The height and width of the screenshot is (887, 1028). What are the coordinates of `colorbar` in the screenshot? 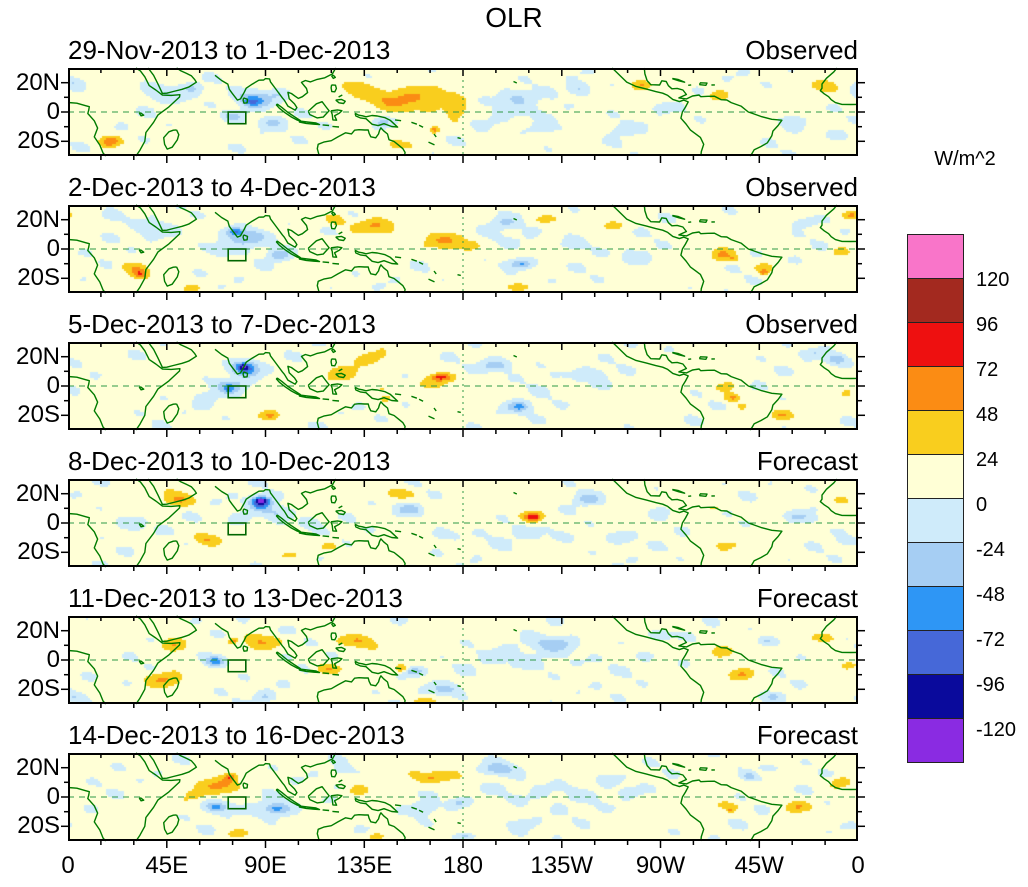 It's located at (935, 498).